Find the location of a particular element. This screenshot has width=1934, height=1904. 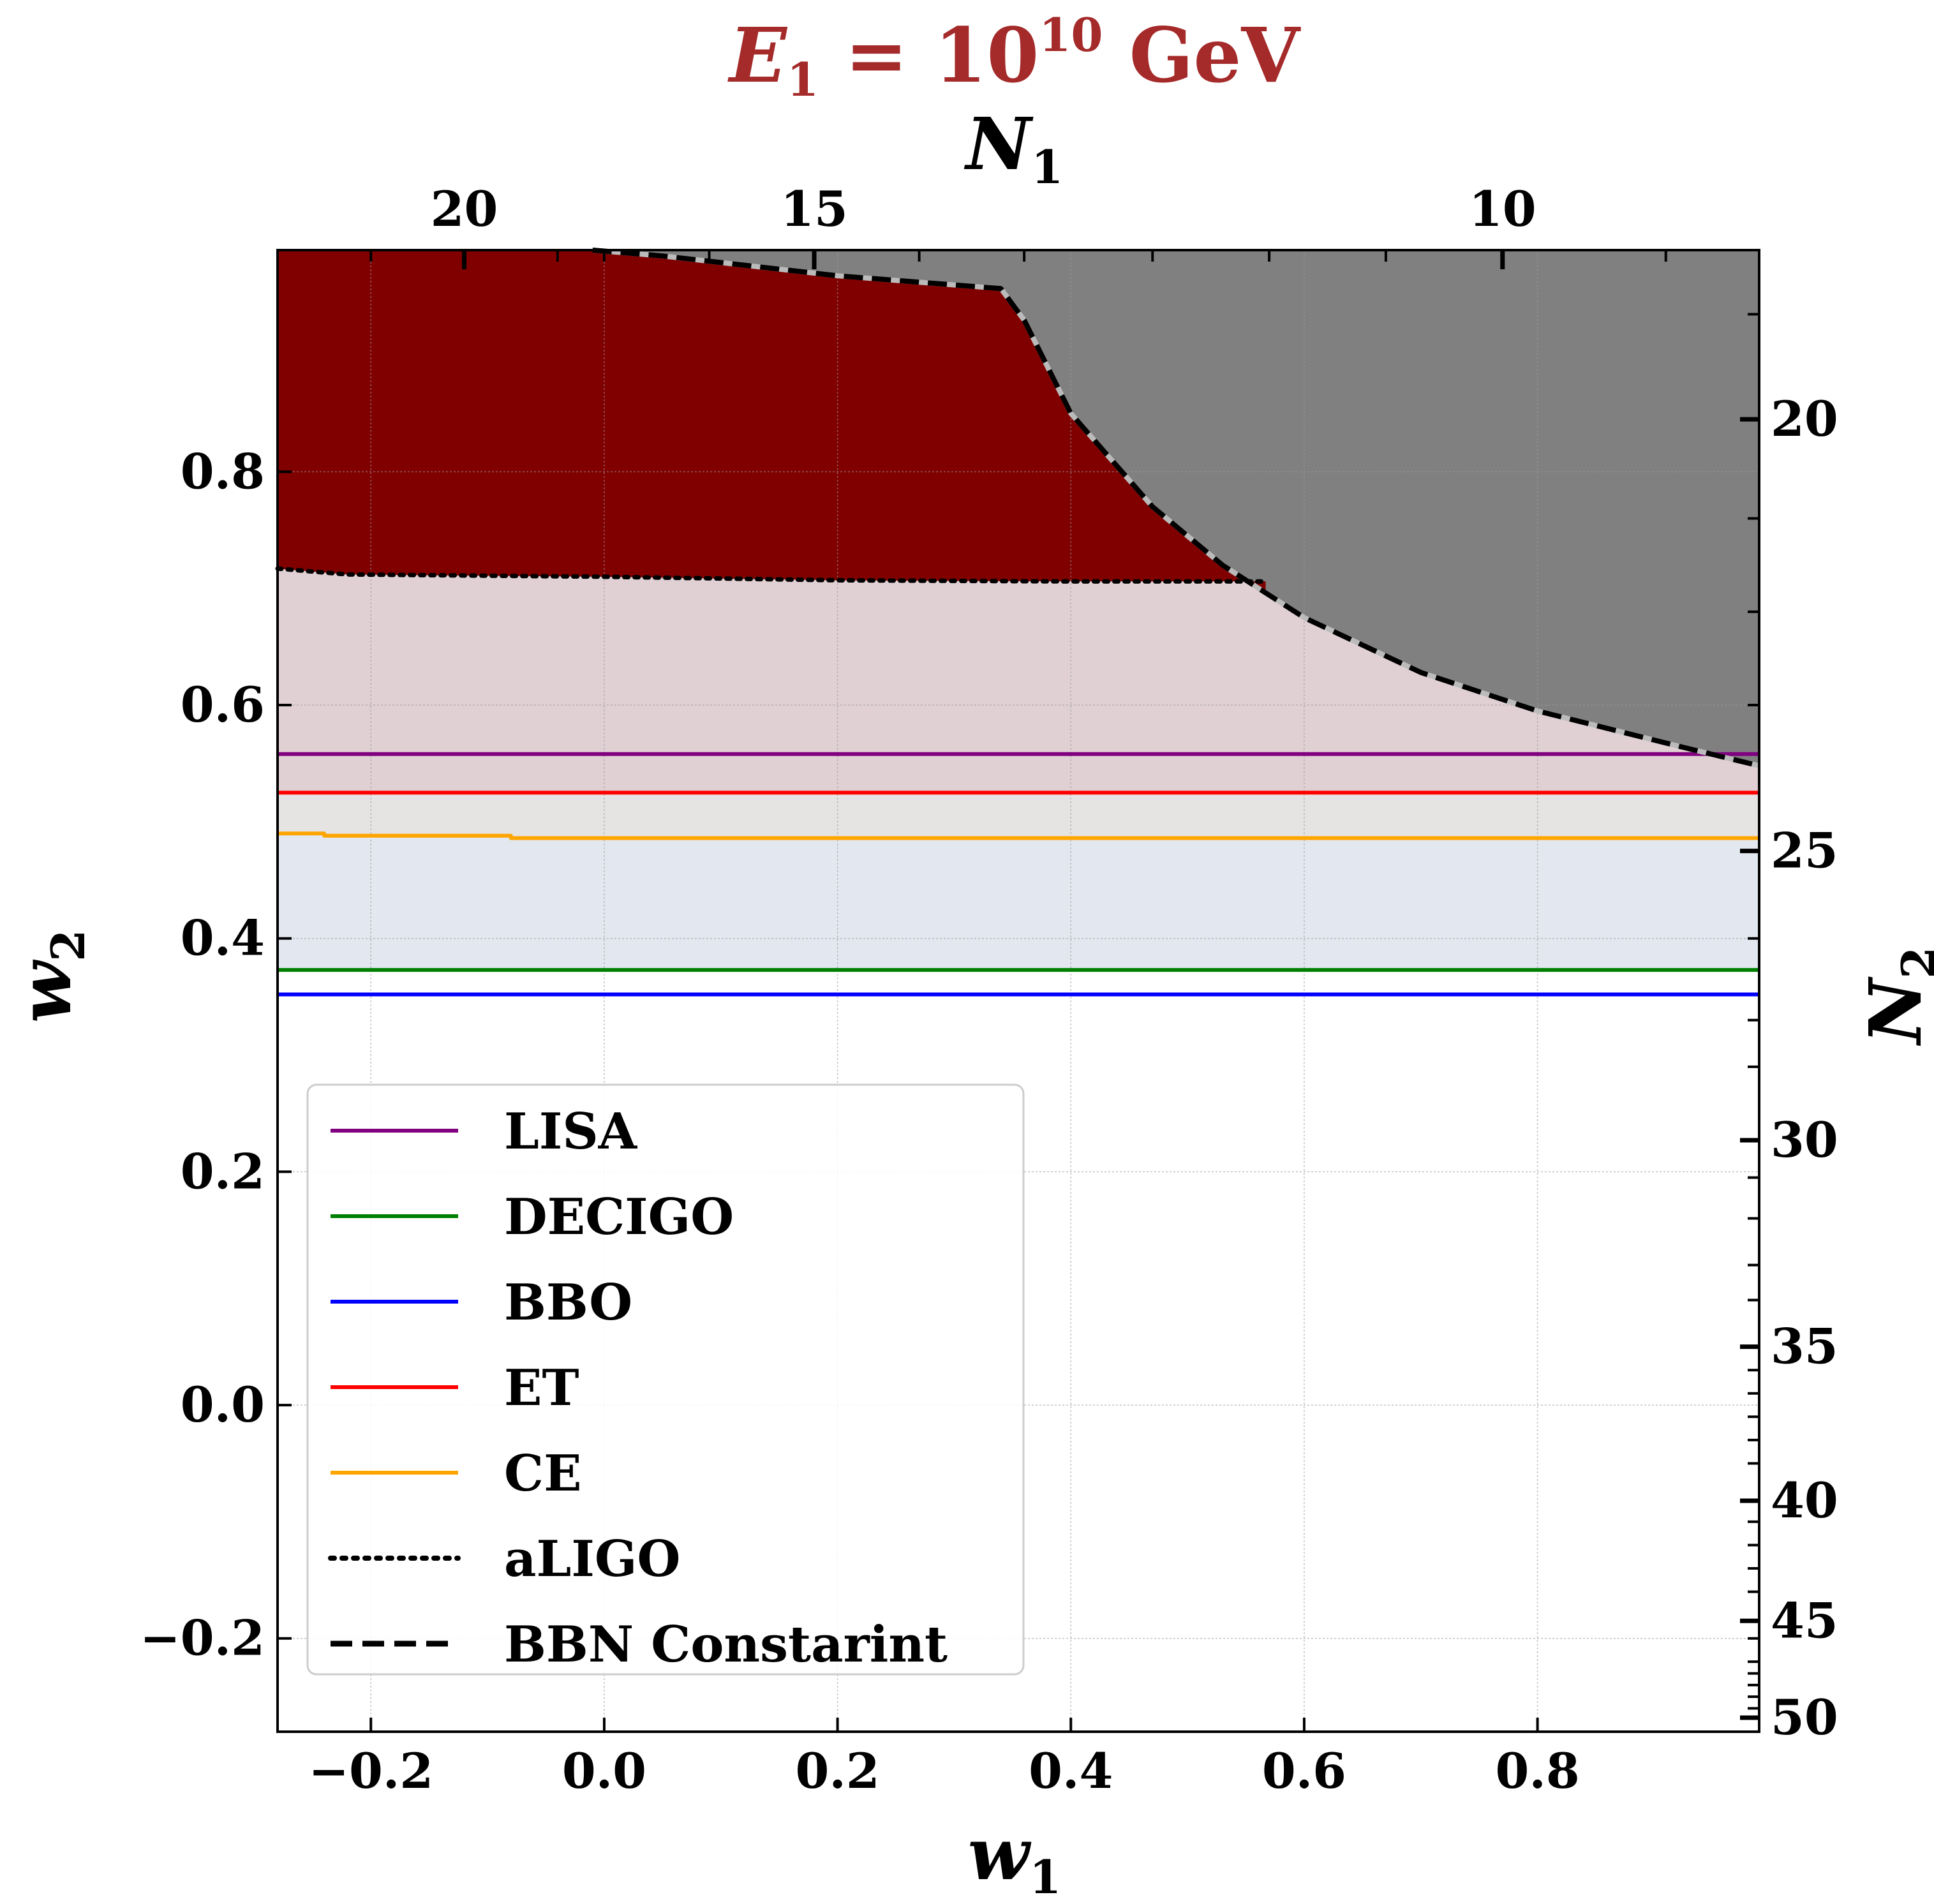

title-unit: GeV is located at coordinates (1202, 55).